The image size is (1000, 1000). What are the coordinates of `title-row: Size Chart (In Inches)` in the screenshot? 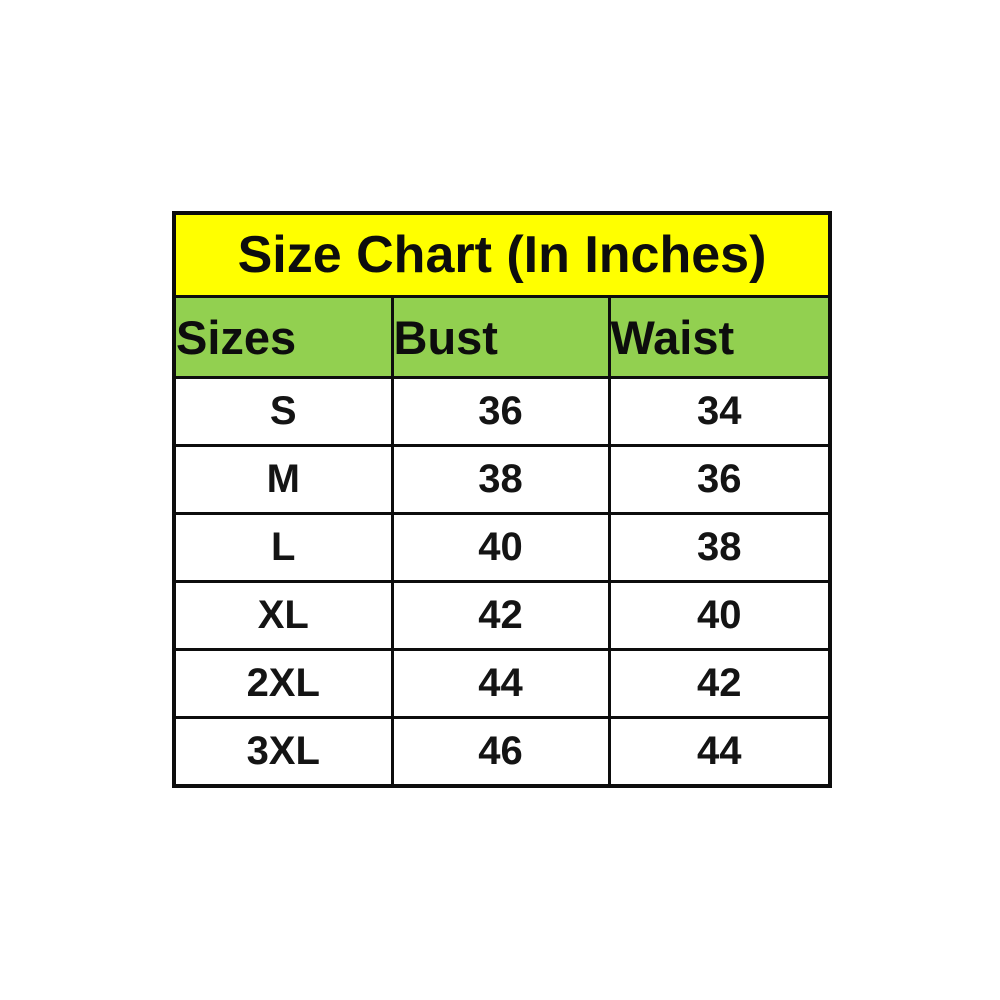 It's located at (502, 254).